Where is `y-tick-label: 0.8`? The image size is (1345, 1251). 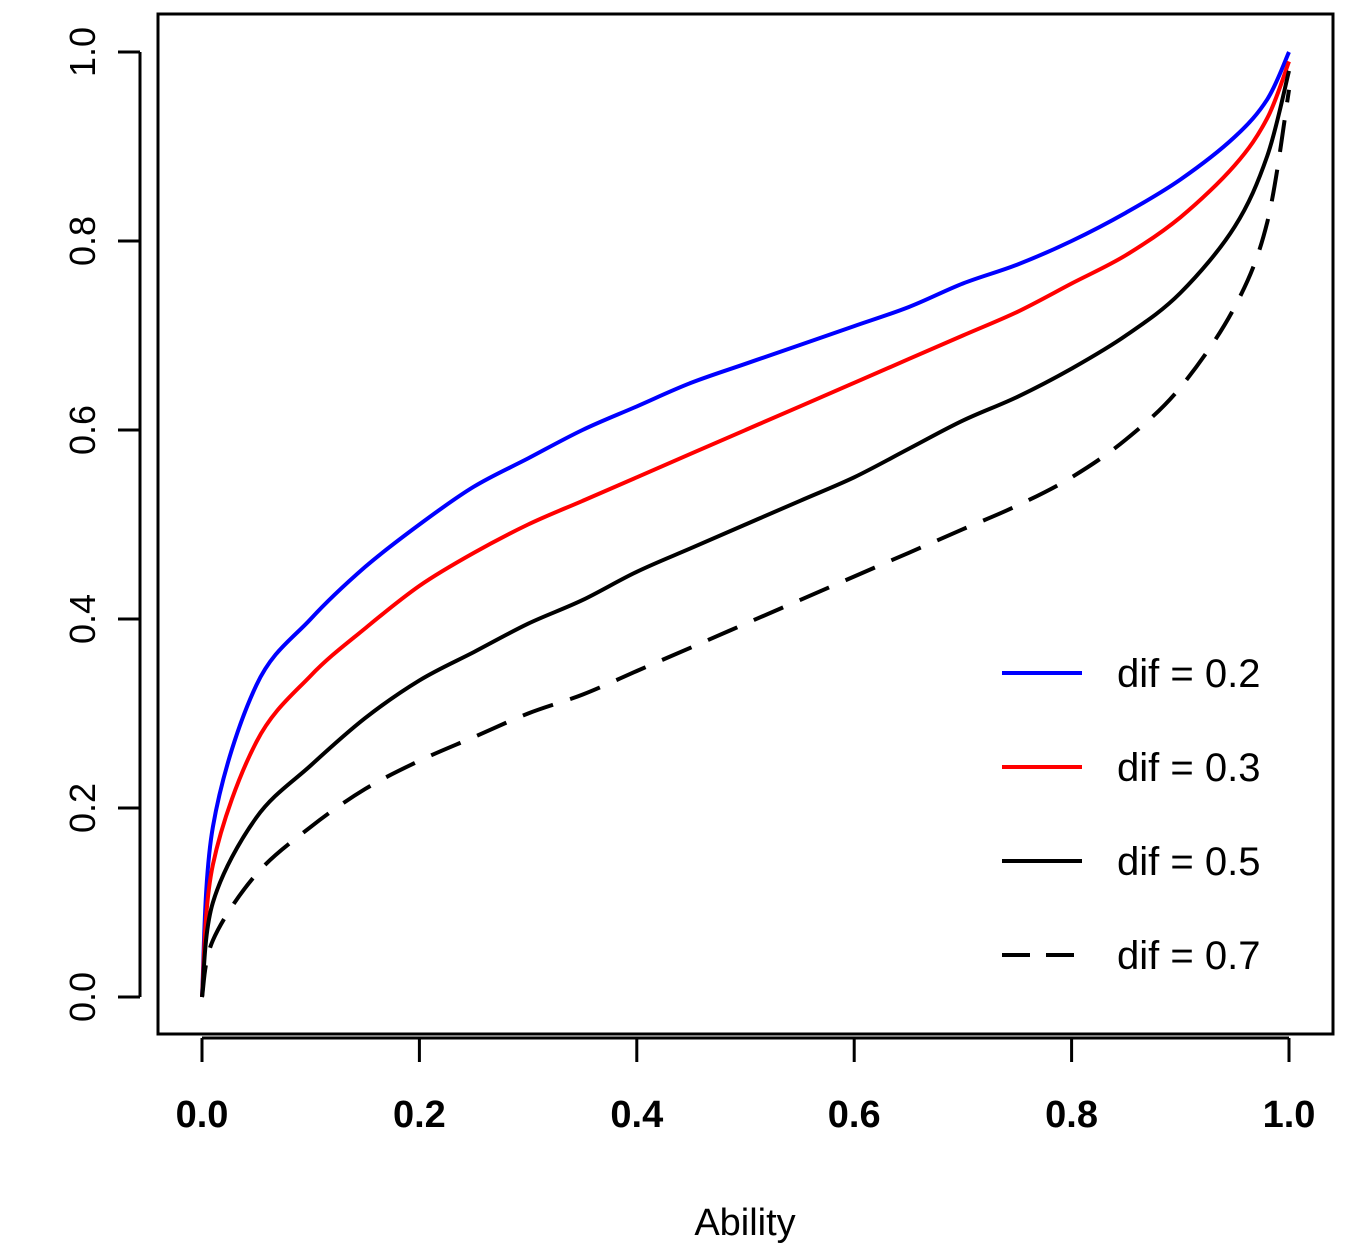
y-tick-label: 0.8 is located at coordinates (82, 241).